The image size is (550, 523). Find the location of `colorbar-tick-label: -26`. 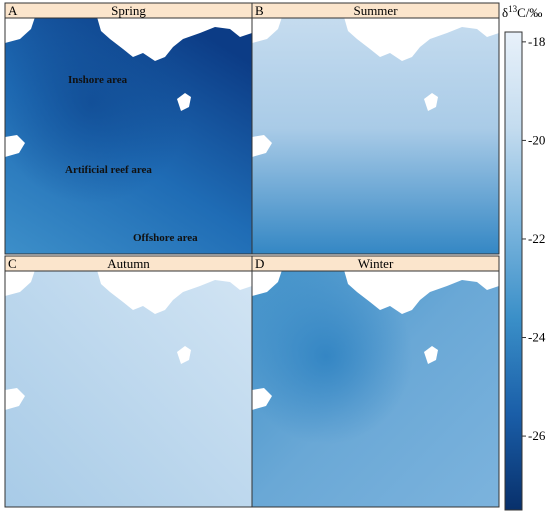

colorbar-tick-label: -26 is located at coordinates (537, 435).